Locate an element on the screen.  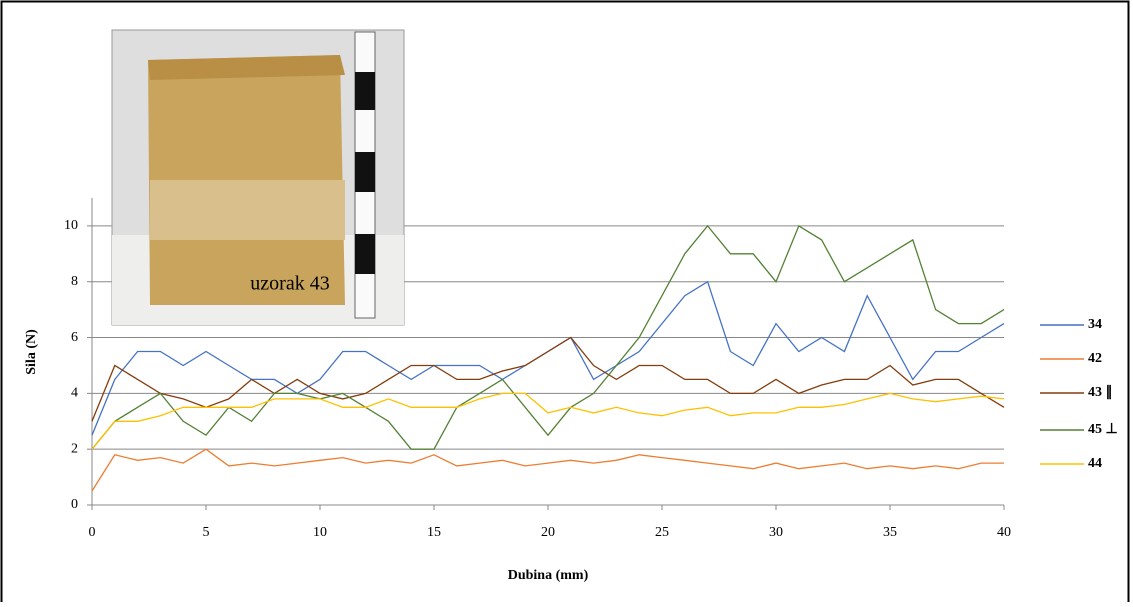
x-tick-label: 20 is located at coordinates (548, 532).